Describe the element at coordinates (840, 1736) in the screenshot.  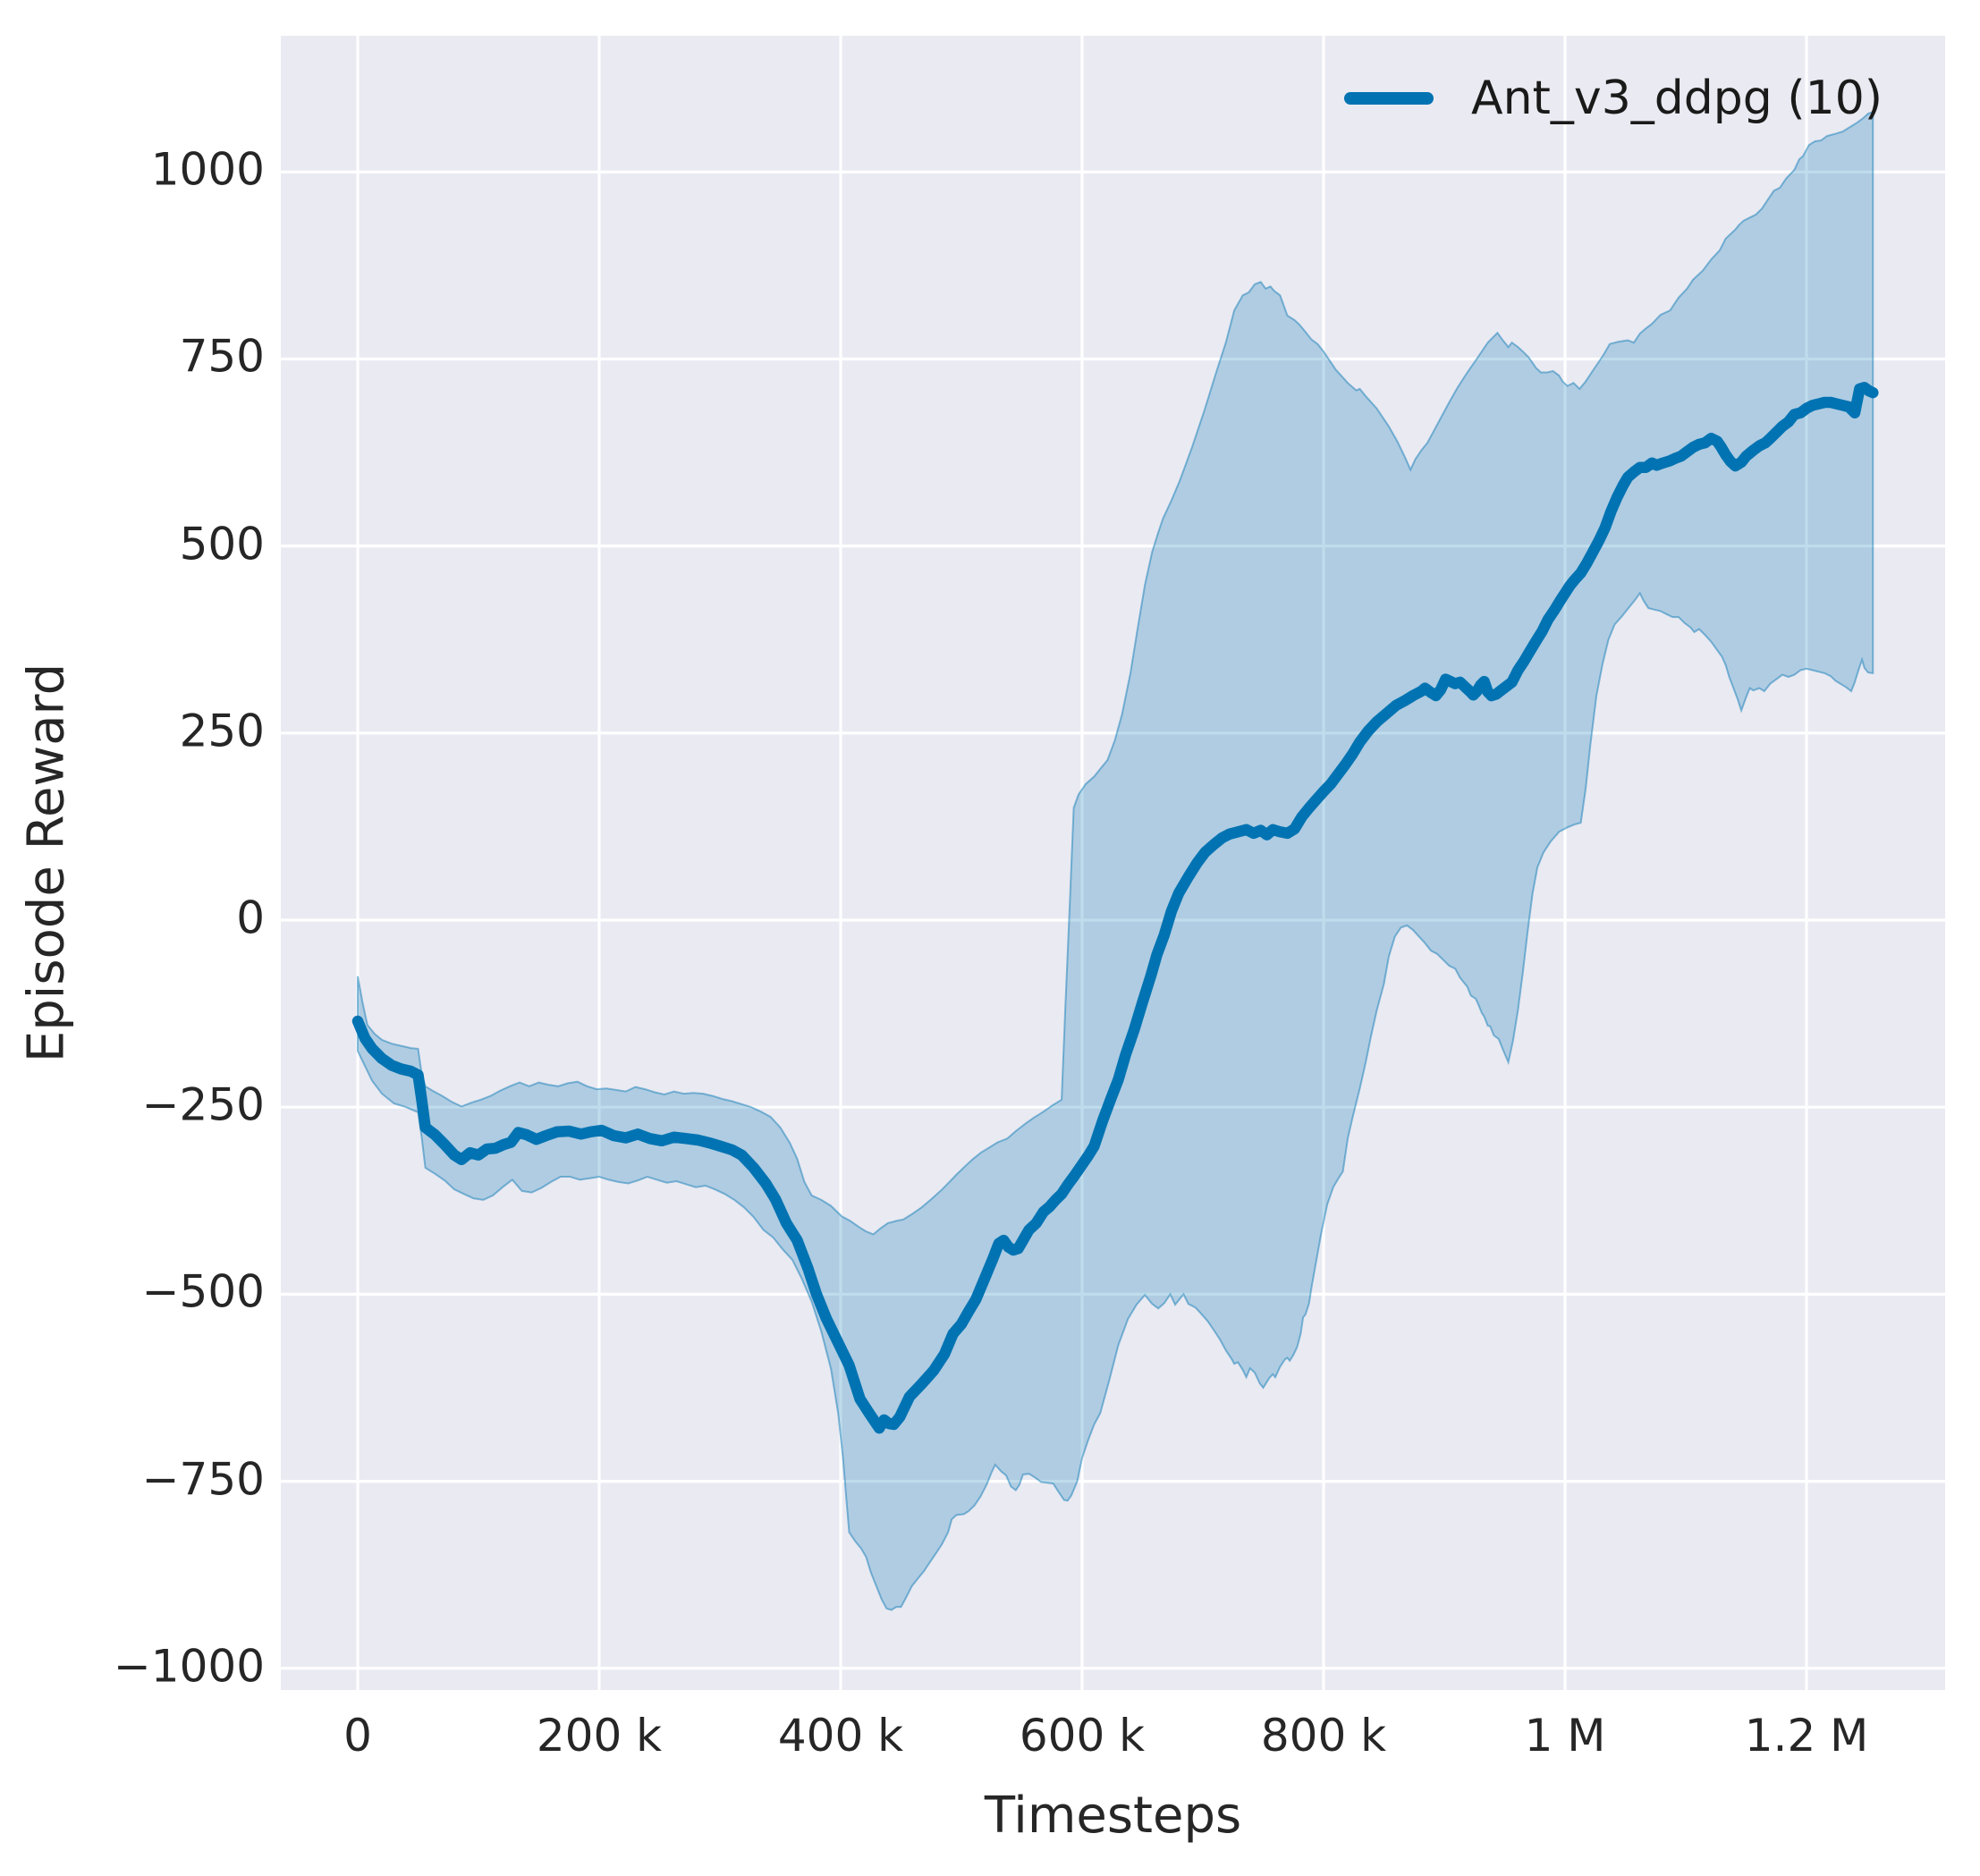
I see `x-tick-label: 400 k` at that location.